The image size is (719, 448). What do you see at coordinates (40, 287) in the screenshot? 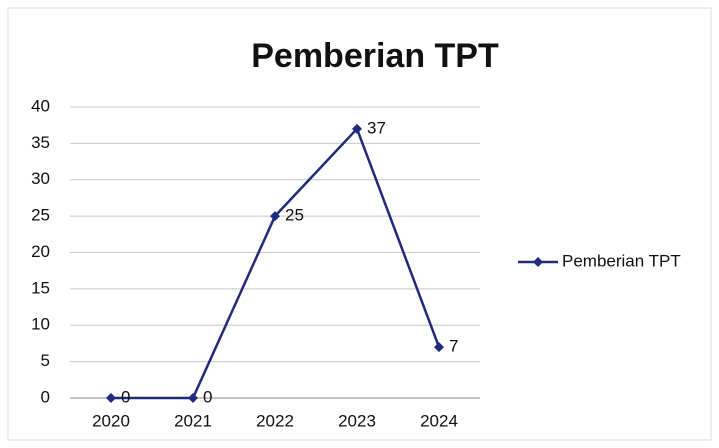
I see `y-tick-label: 15` at bounding box center [40, 287].